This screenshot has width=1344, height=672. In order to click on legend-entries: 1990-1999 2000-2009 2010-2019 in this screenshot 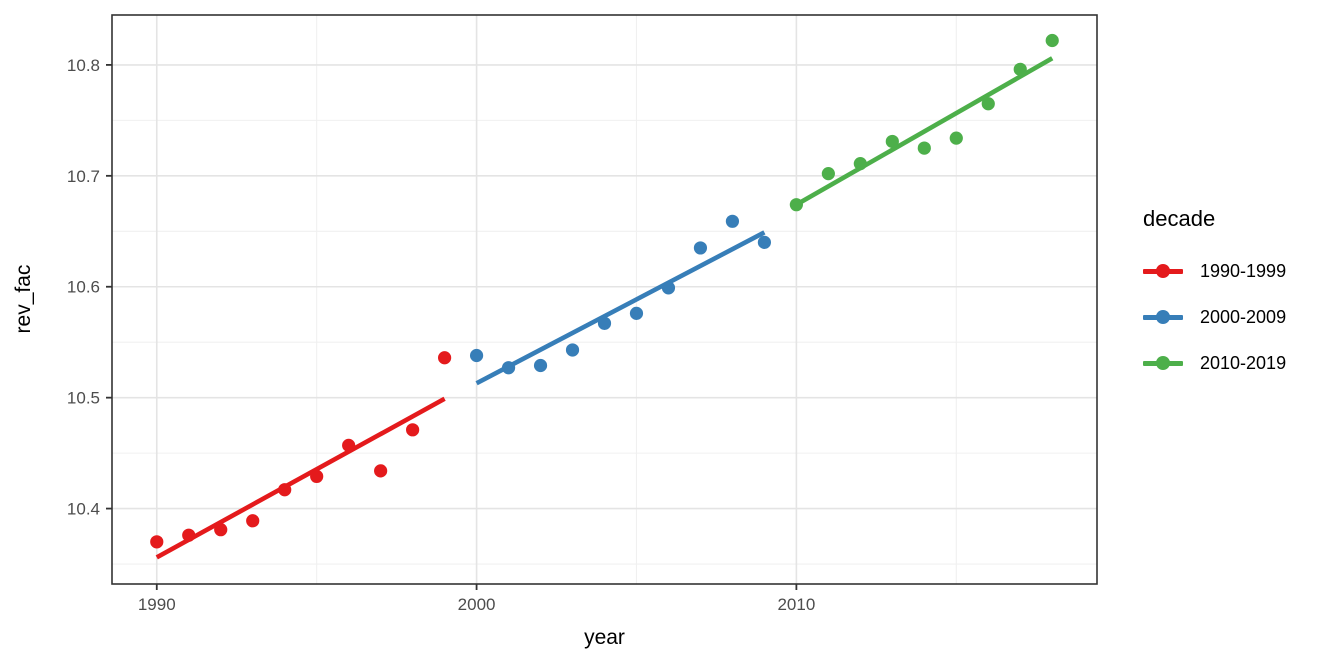, I will do `click(1214, 317)`.